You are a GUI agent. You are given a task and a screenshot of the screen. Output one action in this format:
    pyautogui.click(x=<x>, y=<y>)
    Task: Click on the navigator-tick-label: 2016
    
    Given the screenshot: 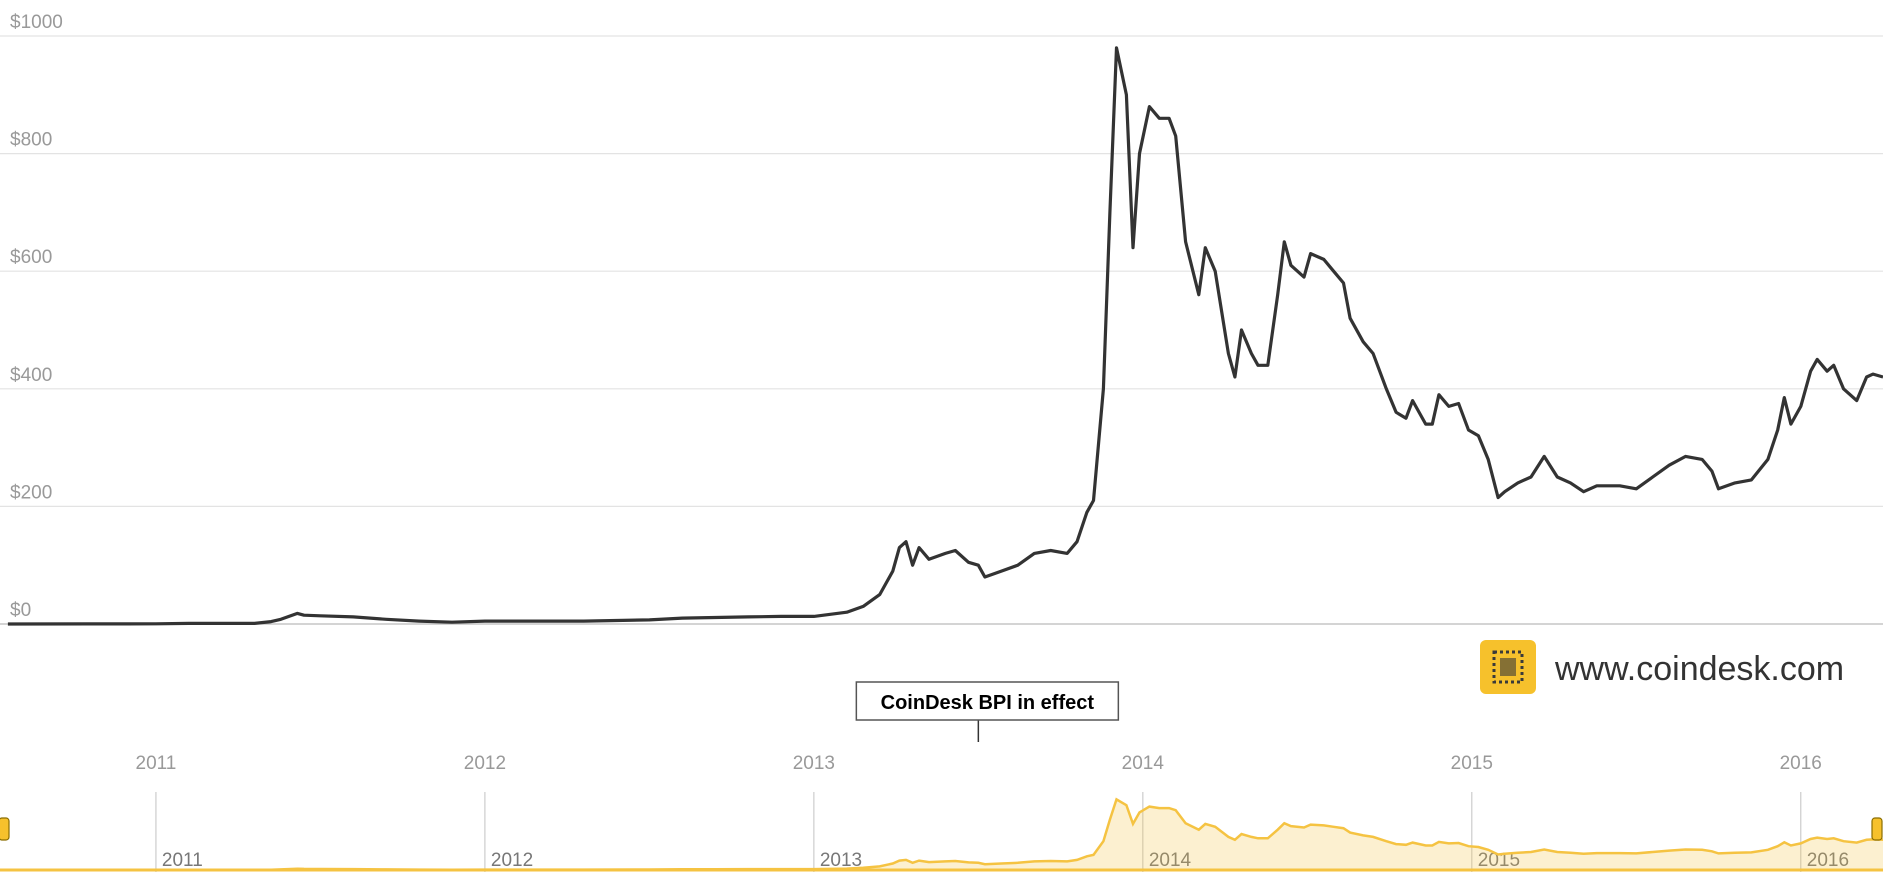 What is the action you would take?
    pyautogui.click(x=1828, y=860)
    